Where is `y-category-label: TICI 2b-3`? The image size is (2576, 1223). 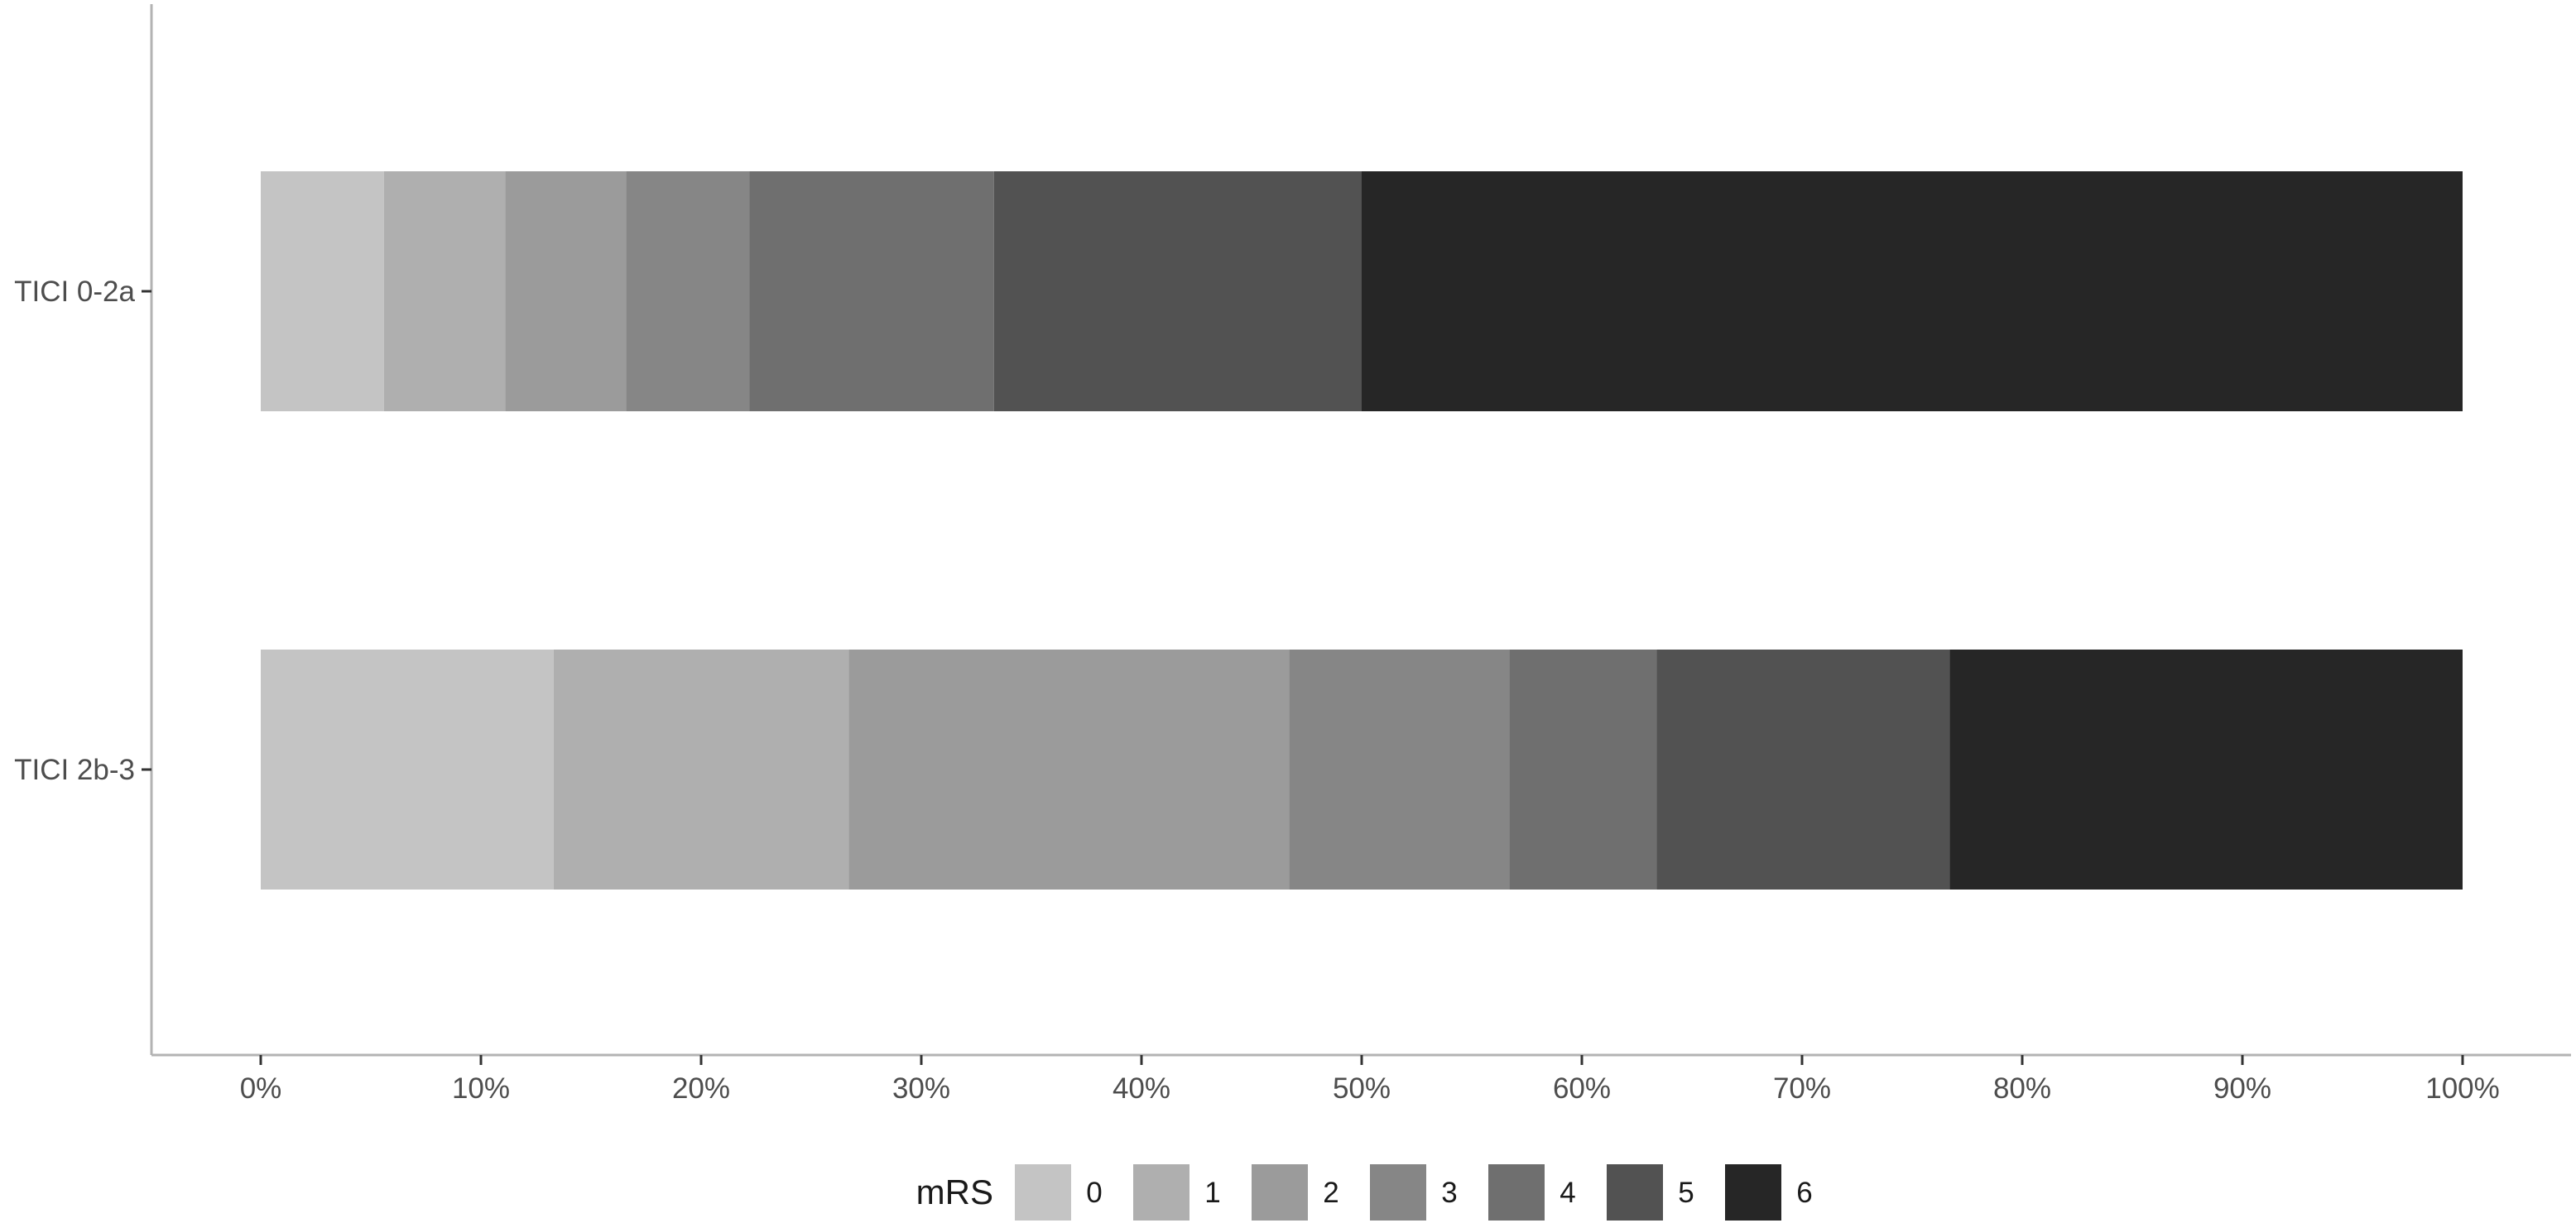
y-category-label: TICI 2b-3 is located at coordinates (74, 770).